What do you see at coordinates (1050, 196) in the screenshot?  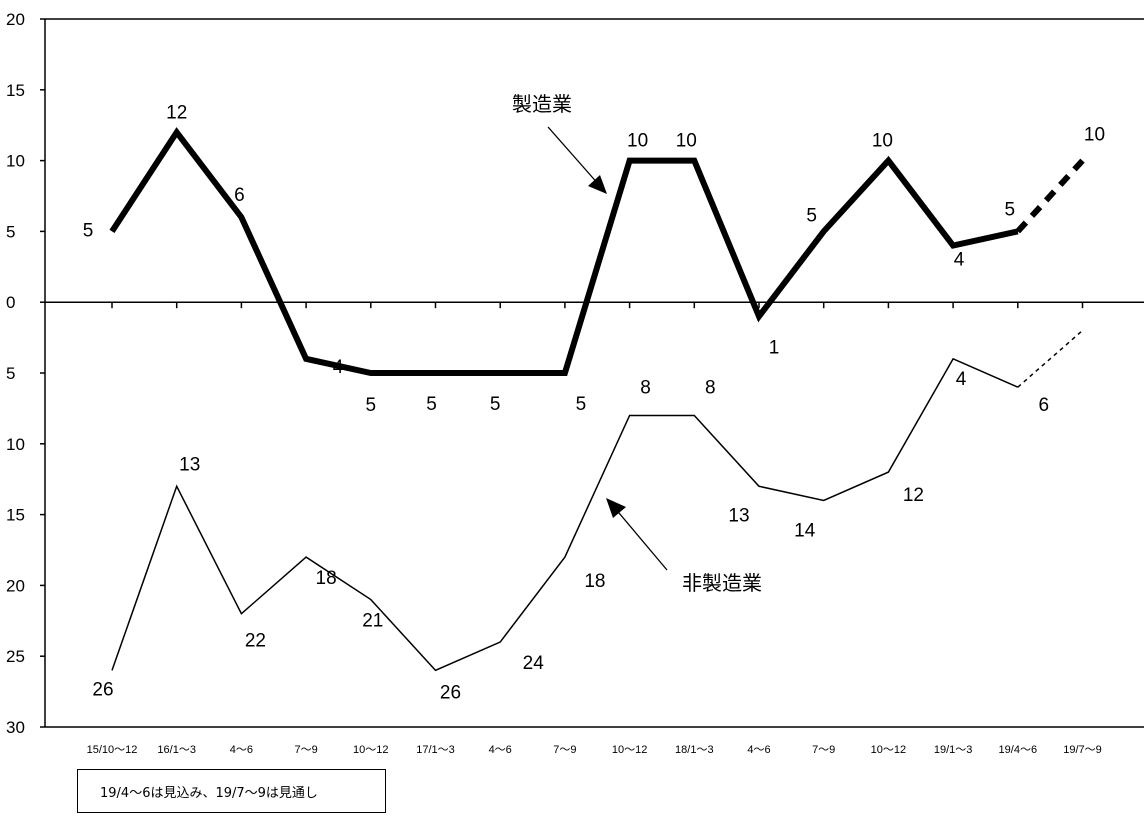 I see `manufacturing-forecast-line` at bounding box center [1050, 196].